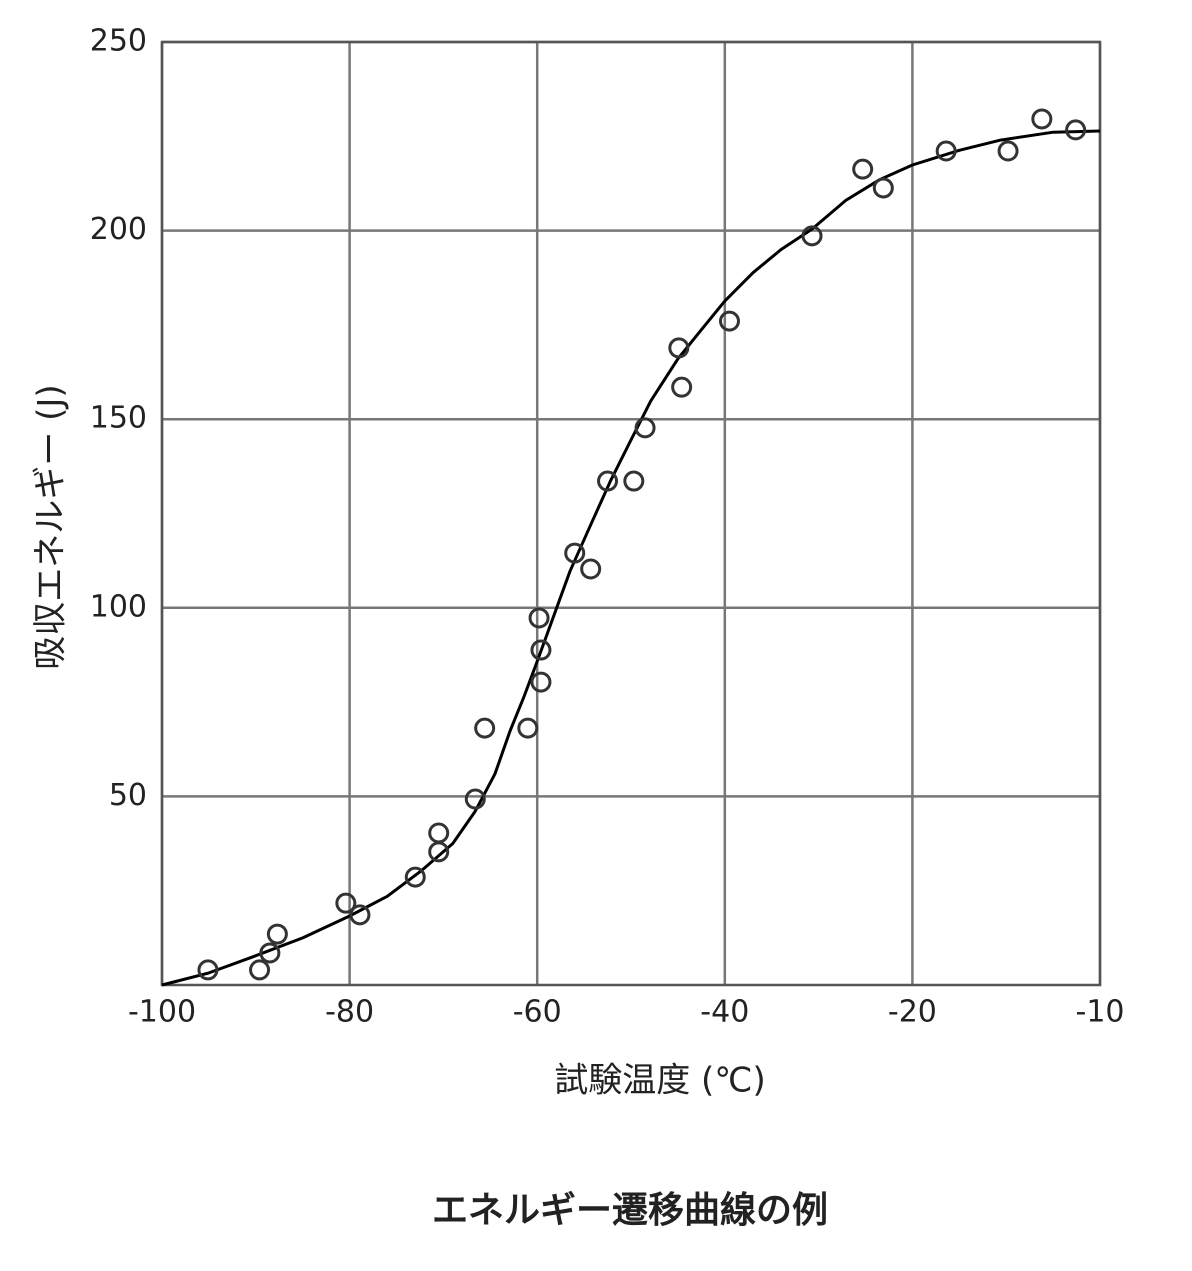  Describe the element at coordinates (912, 1012) in the screenshot. I see `x-tick-label: -20` at that location.